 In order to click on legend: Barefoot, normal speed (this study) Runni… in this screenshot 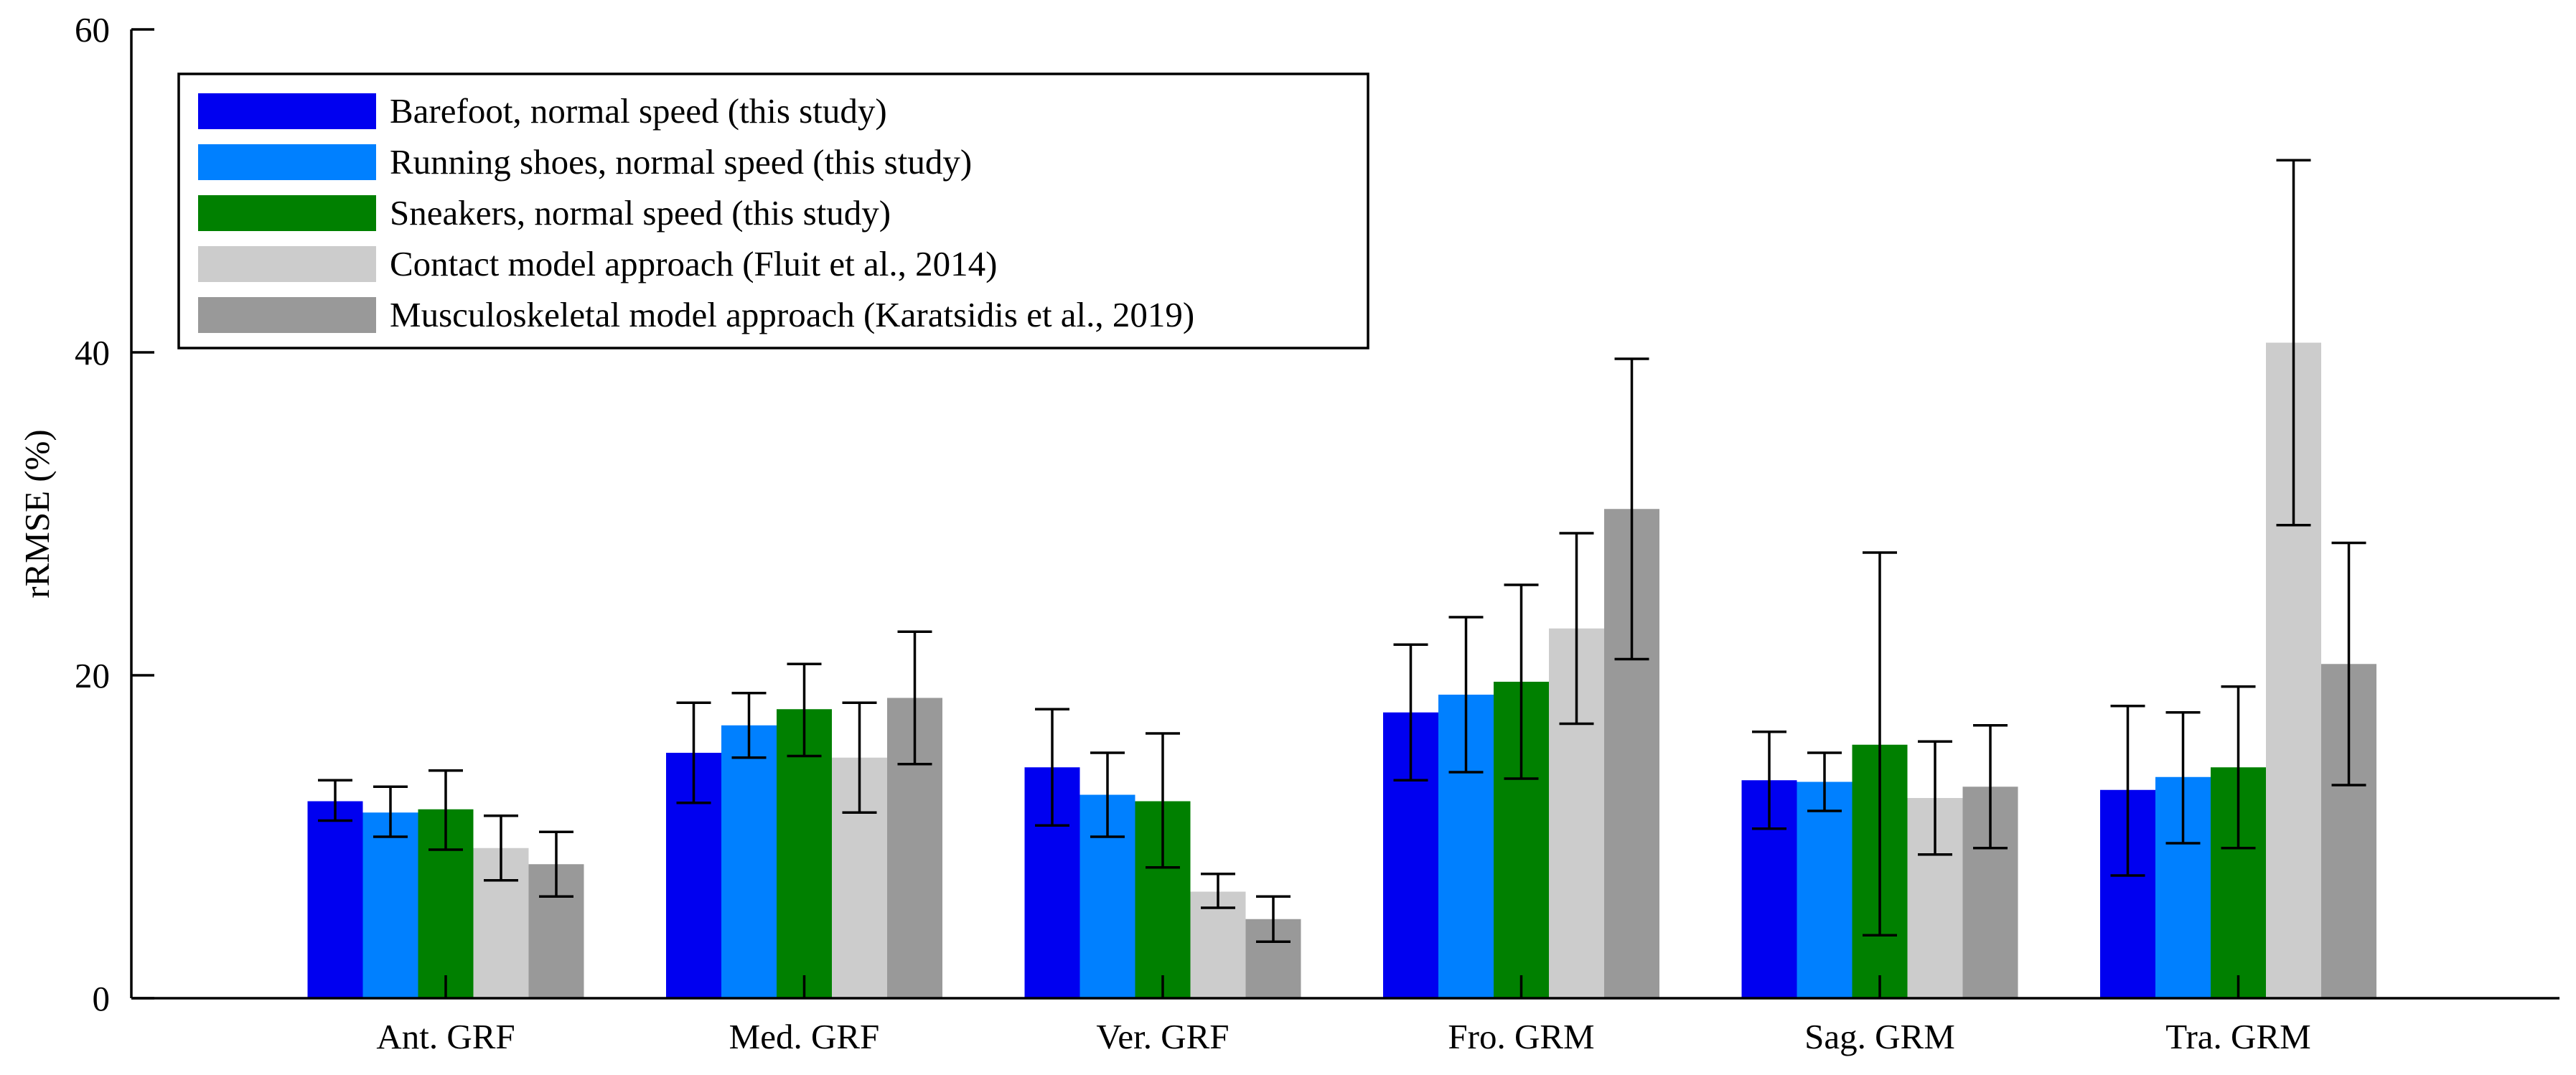, I will do `click(773, 210)`.